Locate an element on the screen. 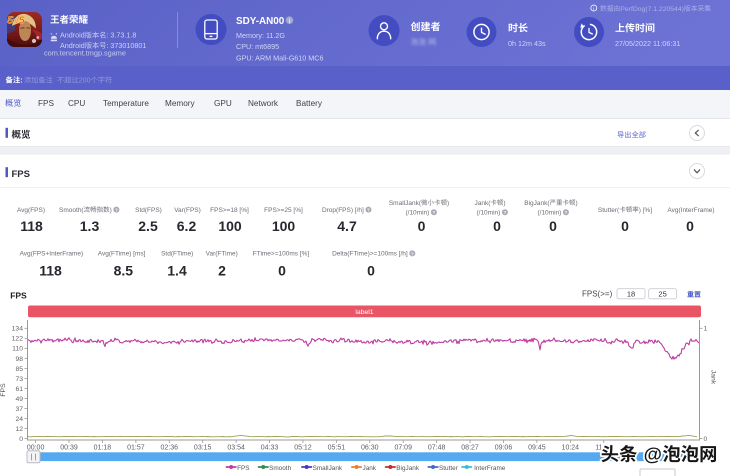 The width and height of the screenshot is (730, 476). svg-text: 49 is located at coordinates (19, 399).